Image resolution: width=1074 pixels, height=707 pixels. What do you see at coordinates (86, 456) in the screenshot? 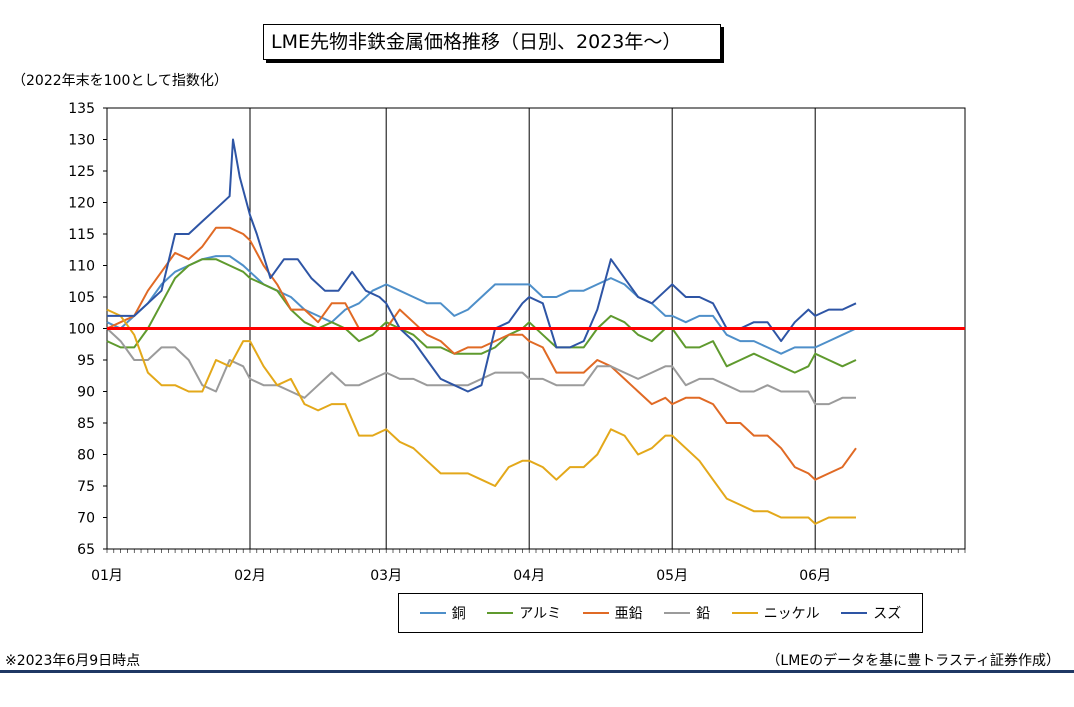
I see `y-tick-label: 80` at bounding box center [86, 456].